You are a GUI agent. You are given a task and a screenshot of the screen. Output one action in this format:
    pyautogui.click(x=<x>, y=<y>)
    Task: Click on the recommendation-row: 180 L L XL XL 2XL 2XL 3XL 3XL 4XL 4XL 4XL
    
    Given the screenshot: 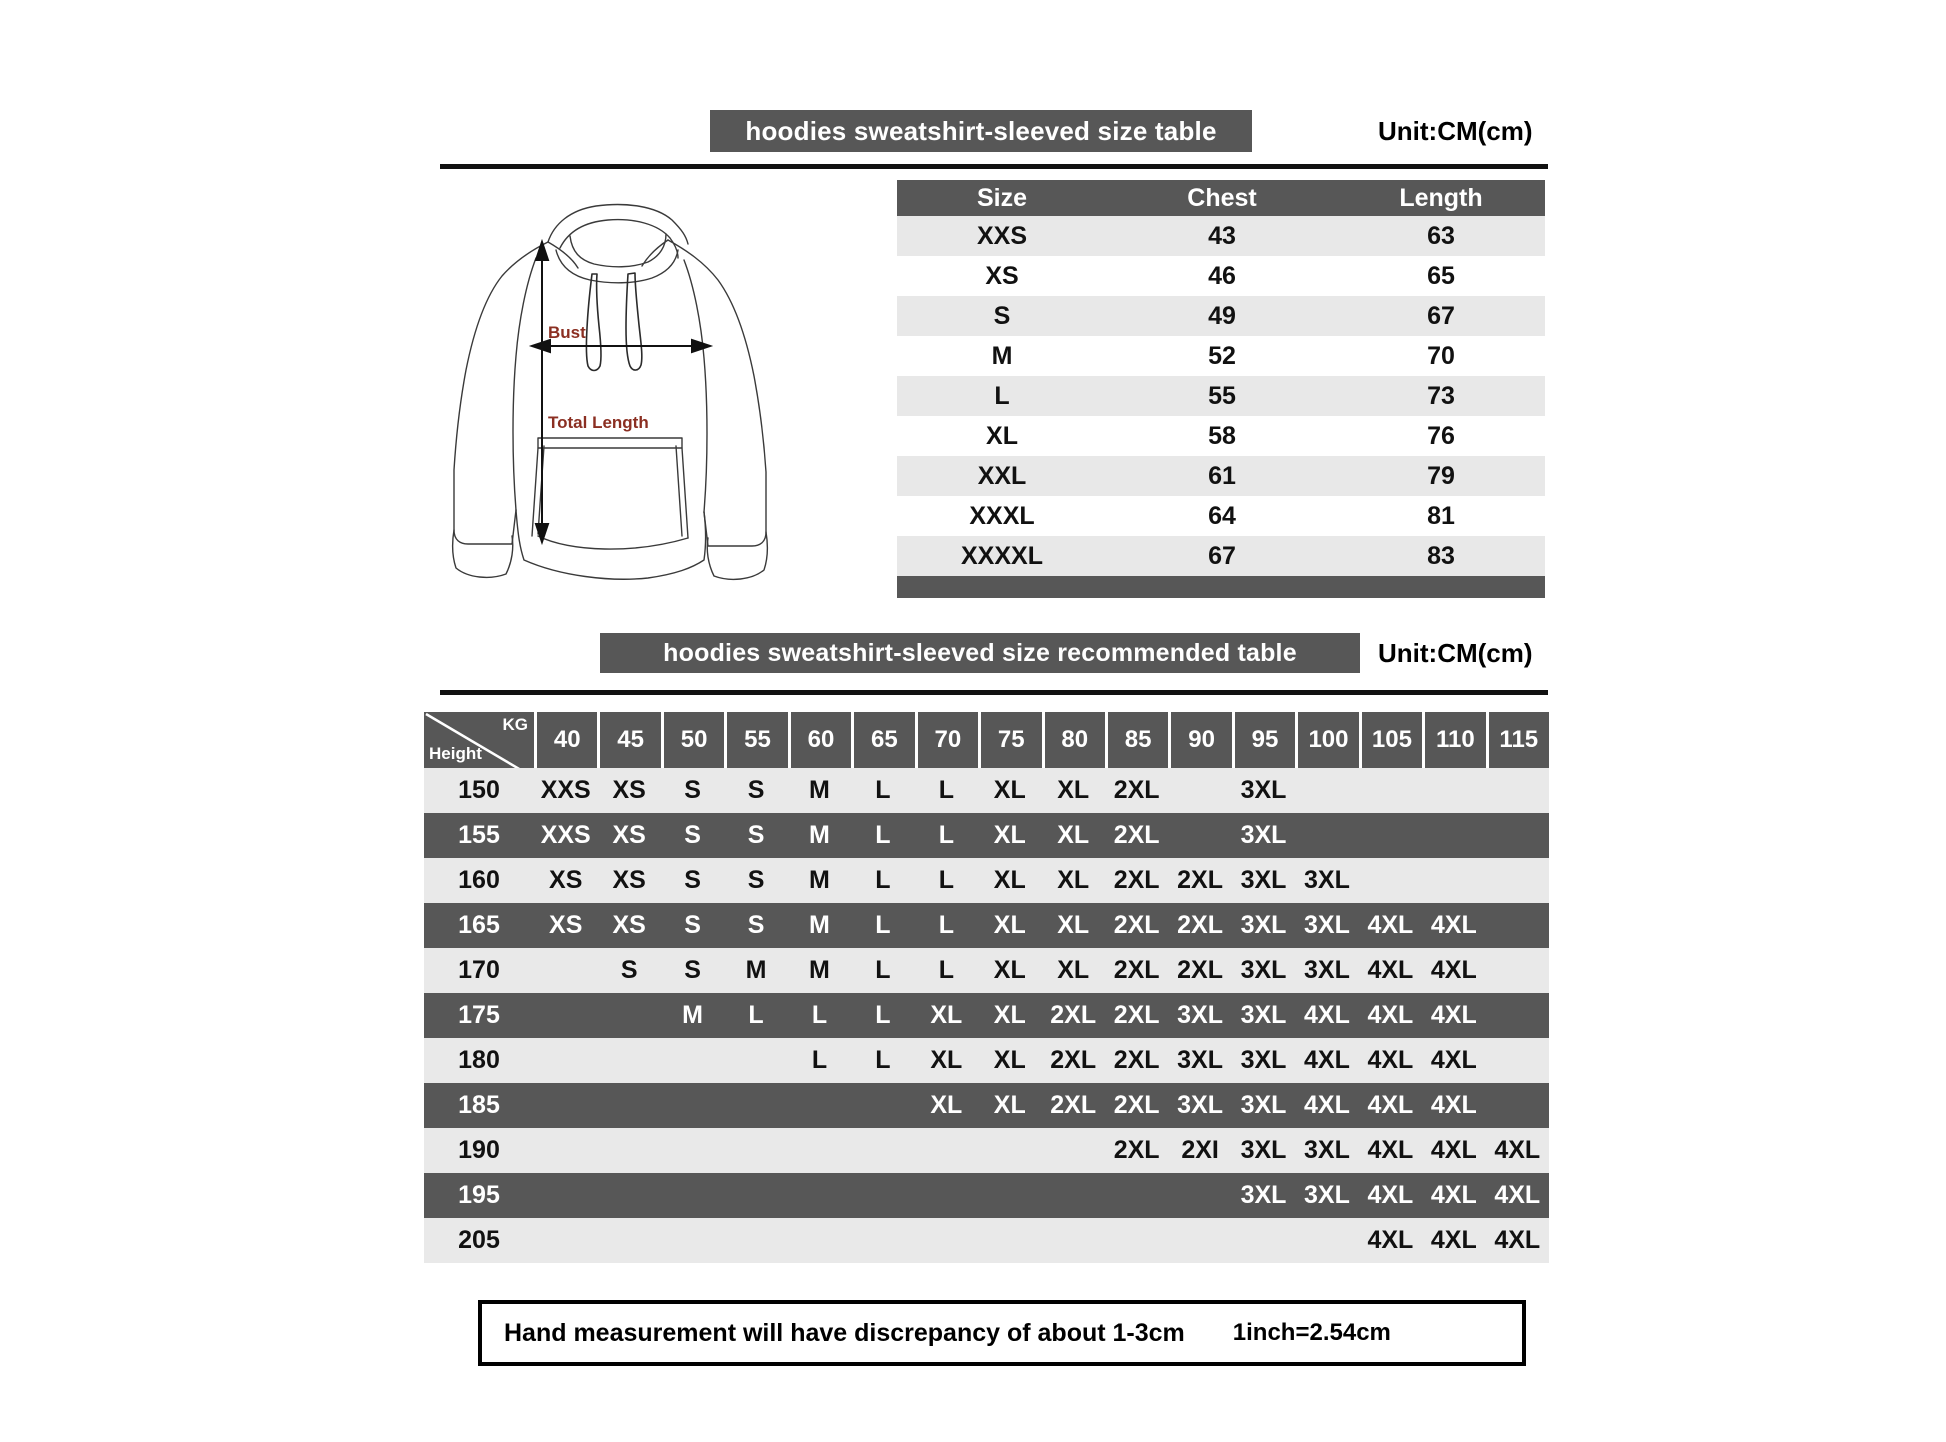 What is the action you would take?
    pyautogui.click(x=986, y=1060)
    